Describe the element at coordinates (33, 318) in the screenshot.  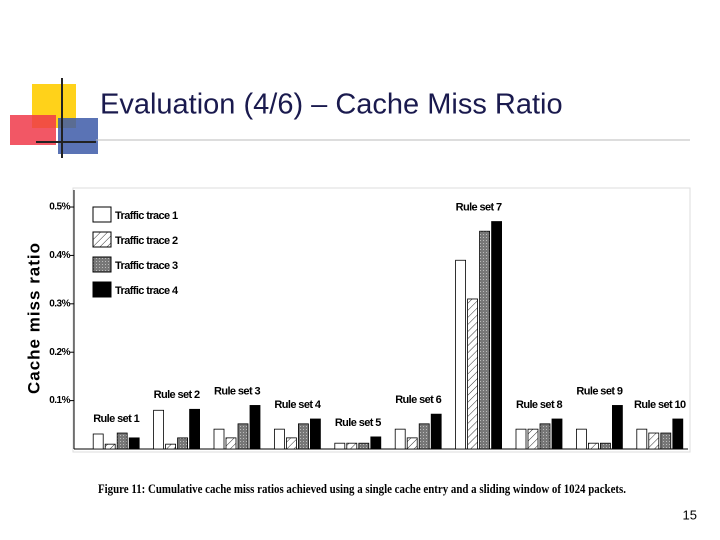
I see `y-axis-title: Cache miss ratio` at that location.